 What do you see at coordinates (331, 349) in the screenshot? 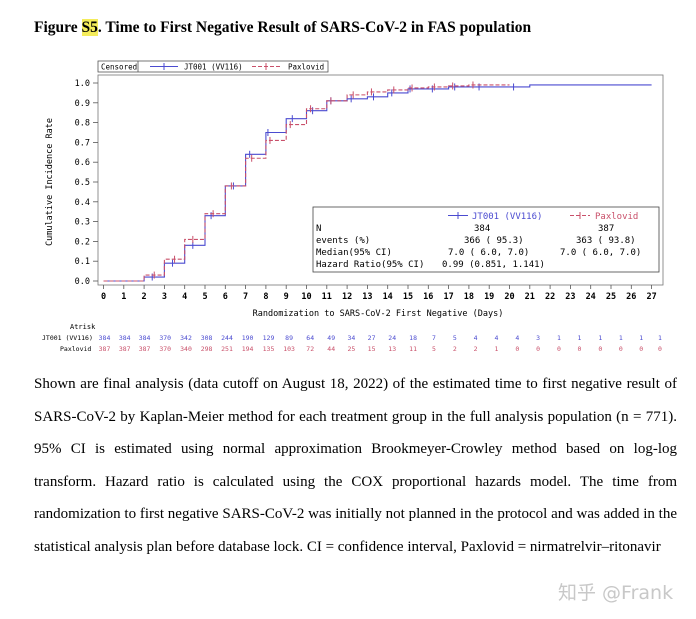
I see `at-risk-cell: 44` at bounding box center [331, 349].